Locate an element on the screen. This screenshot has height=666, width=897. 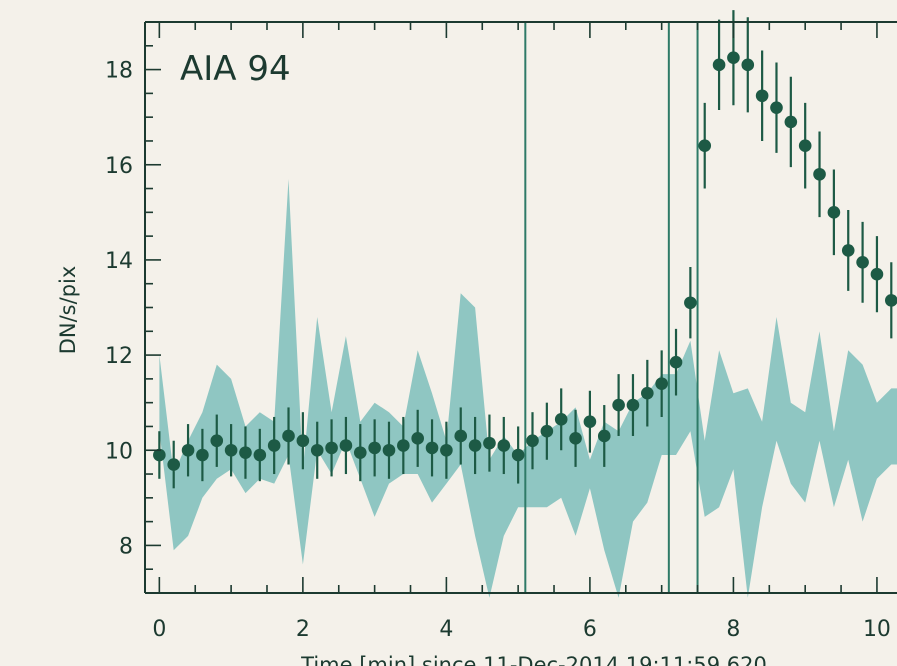
panel-label: AIA 94 is located at coordinates (235, 69).